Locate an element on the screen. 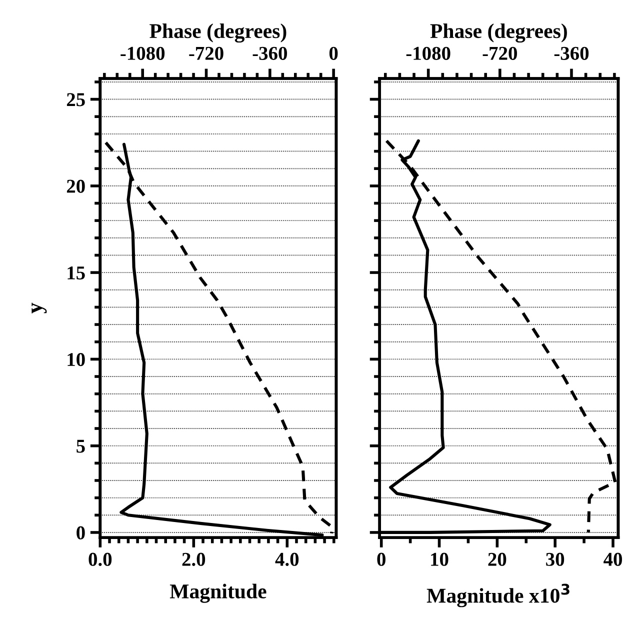 The width and height of the screenshot is (638, 618). y-tick-label: 10 is located at coordinates (76, 359).